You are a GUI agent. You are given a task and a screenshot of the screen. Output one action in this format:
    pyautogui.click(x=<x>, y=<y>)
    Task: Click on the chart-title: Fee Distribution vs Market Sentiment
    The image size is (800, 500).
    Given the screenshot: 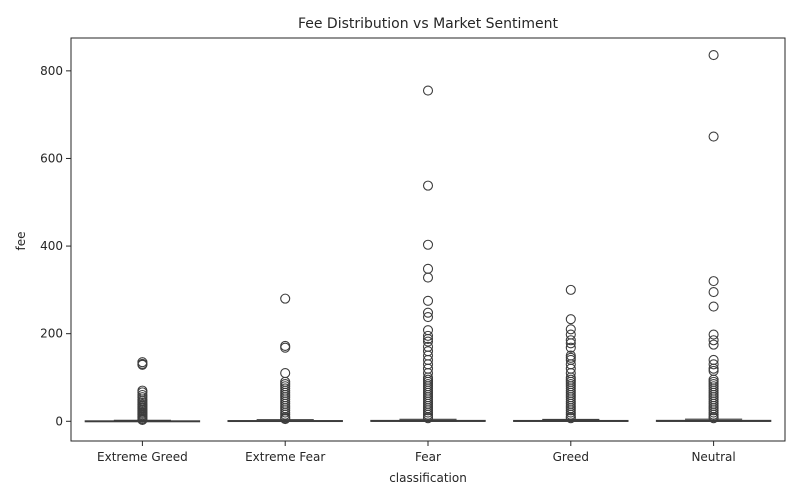 What is the action you would take?
    pyautogui.click(x=428, y=24)
    